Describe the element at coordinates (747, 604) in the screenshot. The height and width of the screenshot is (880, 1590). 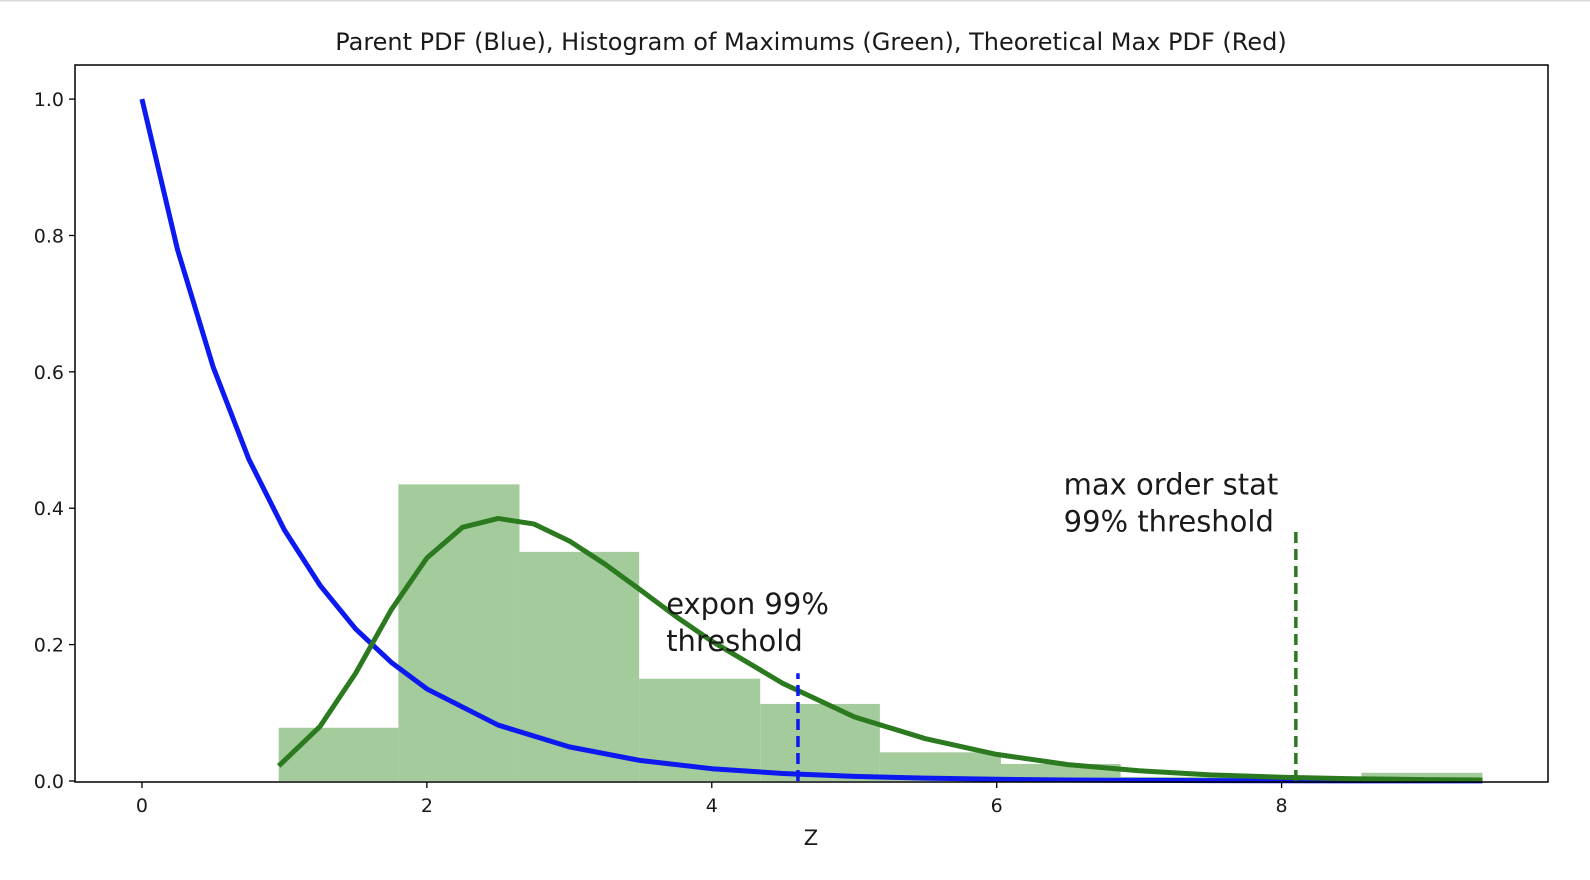
I see `annotation-expon-line-1: expon 99%` at that location.